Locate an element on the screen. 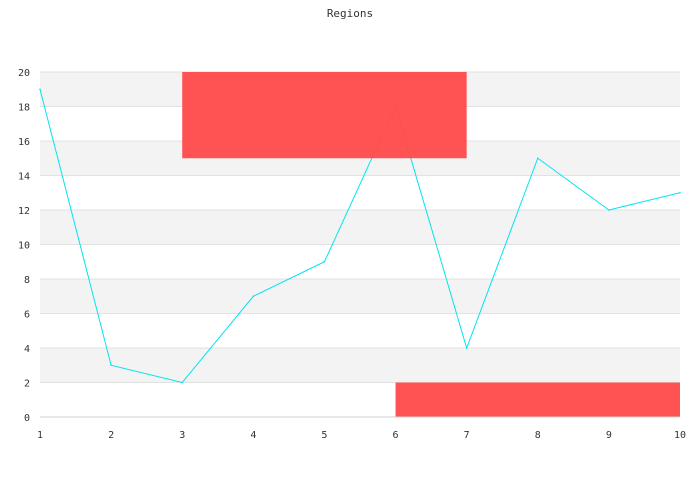 This screenshot has width=700, height=500. x-tick-label: 4 is located at coordinates (253, 435).